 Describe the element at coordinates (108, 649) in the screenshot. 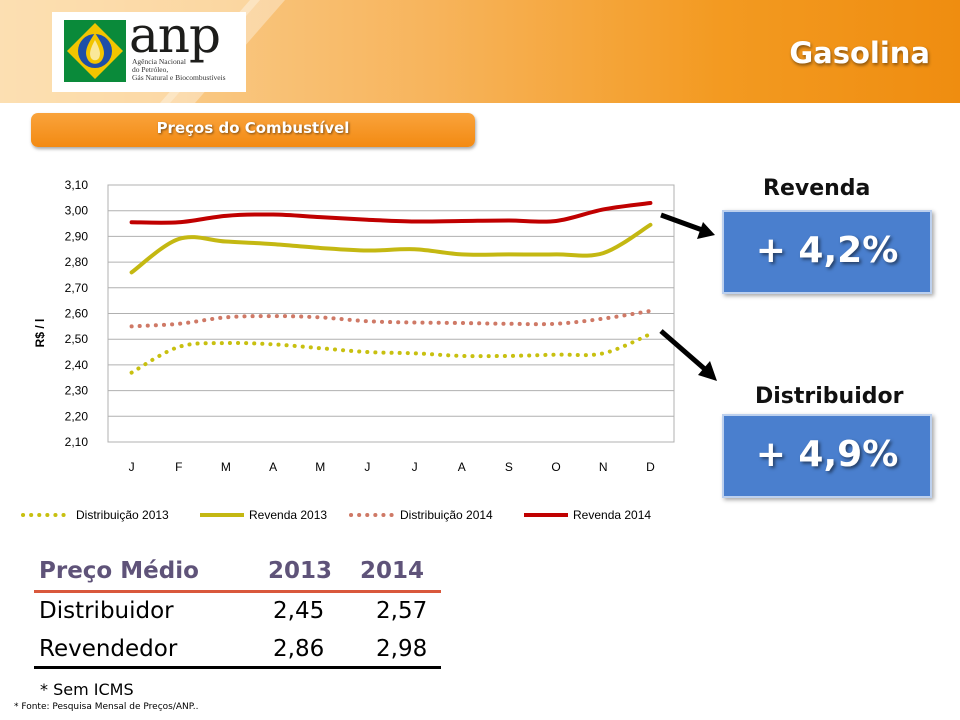

I see `table-row-label: Revendedor` at that location.